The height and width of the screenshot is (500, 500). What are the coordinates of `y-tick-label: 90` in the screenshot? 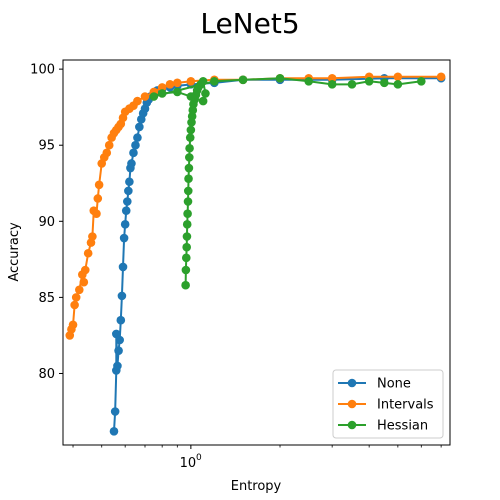 It's located at (46, 222).